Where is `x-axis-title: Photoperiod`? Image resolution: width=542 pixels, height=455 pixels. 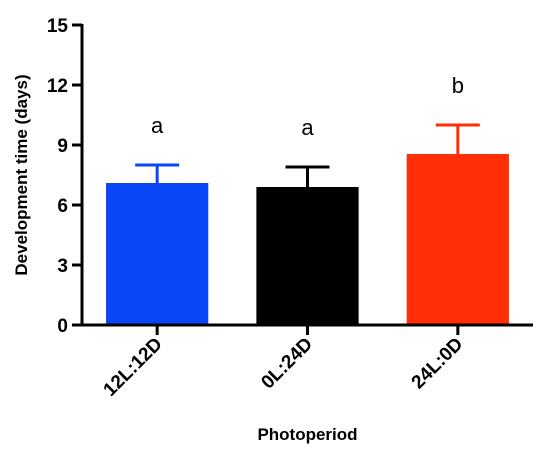 x-axis-title: Photoperiod is located at coordinates (307, 434).